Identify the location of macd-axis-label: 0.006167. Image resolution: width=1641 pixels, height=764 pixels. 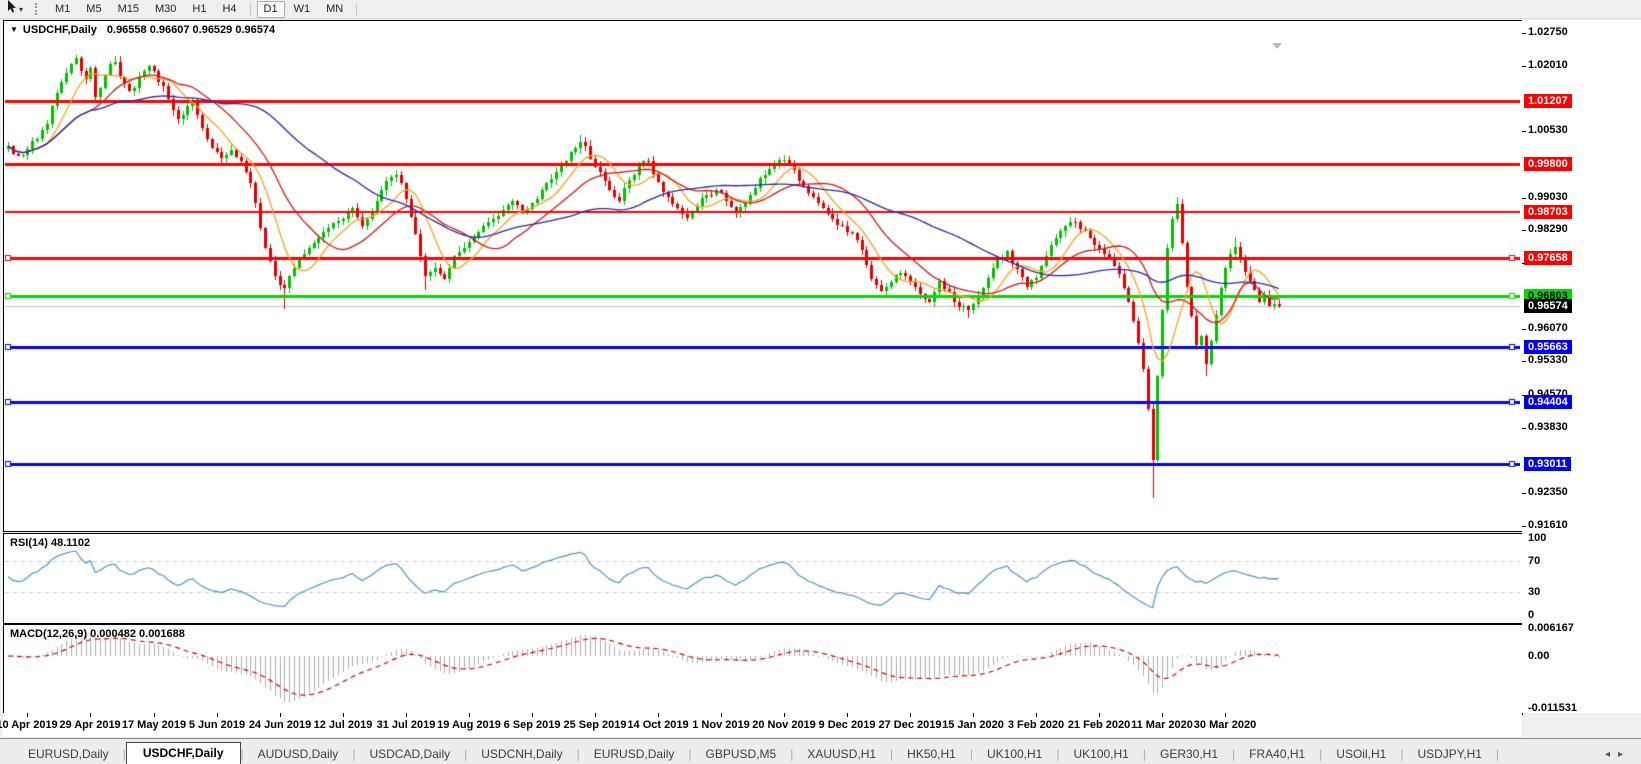
(1551, 628).